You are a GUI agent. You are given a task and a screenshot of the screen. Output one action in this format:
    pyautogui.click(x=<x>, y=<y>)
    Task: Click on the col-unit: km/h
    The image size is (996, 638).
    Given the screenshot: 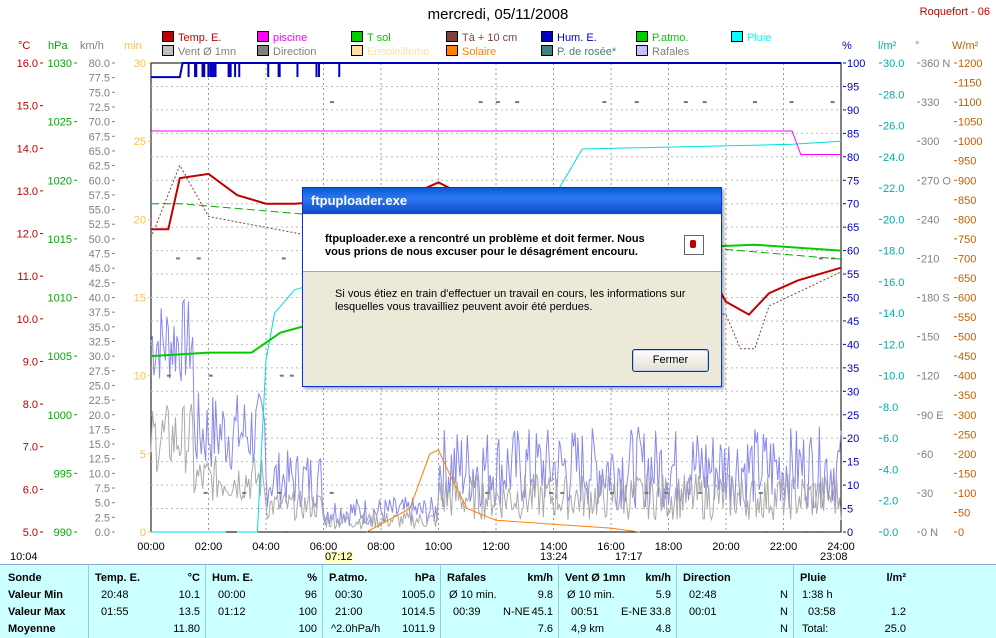 What is the action you would take?
    pyautogui.click(x=658, y=578)
    